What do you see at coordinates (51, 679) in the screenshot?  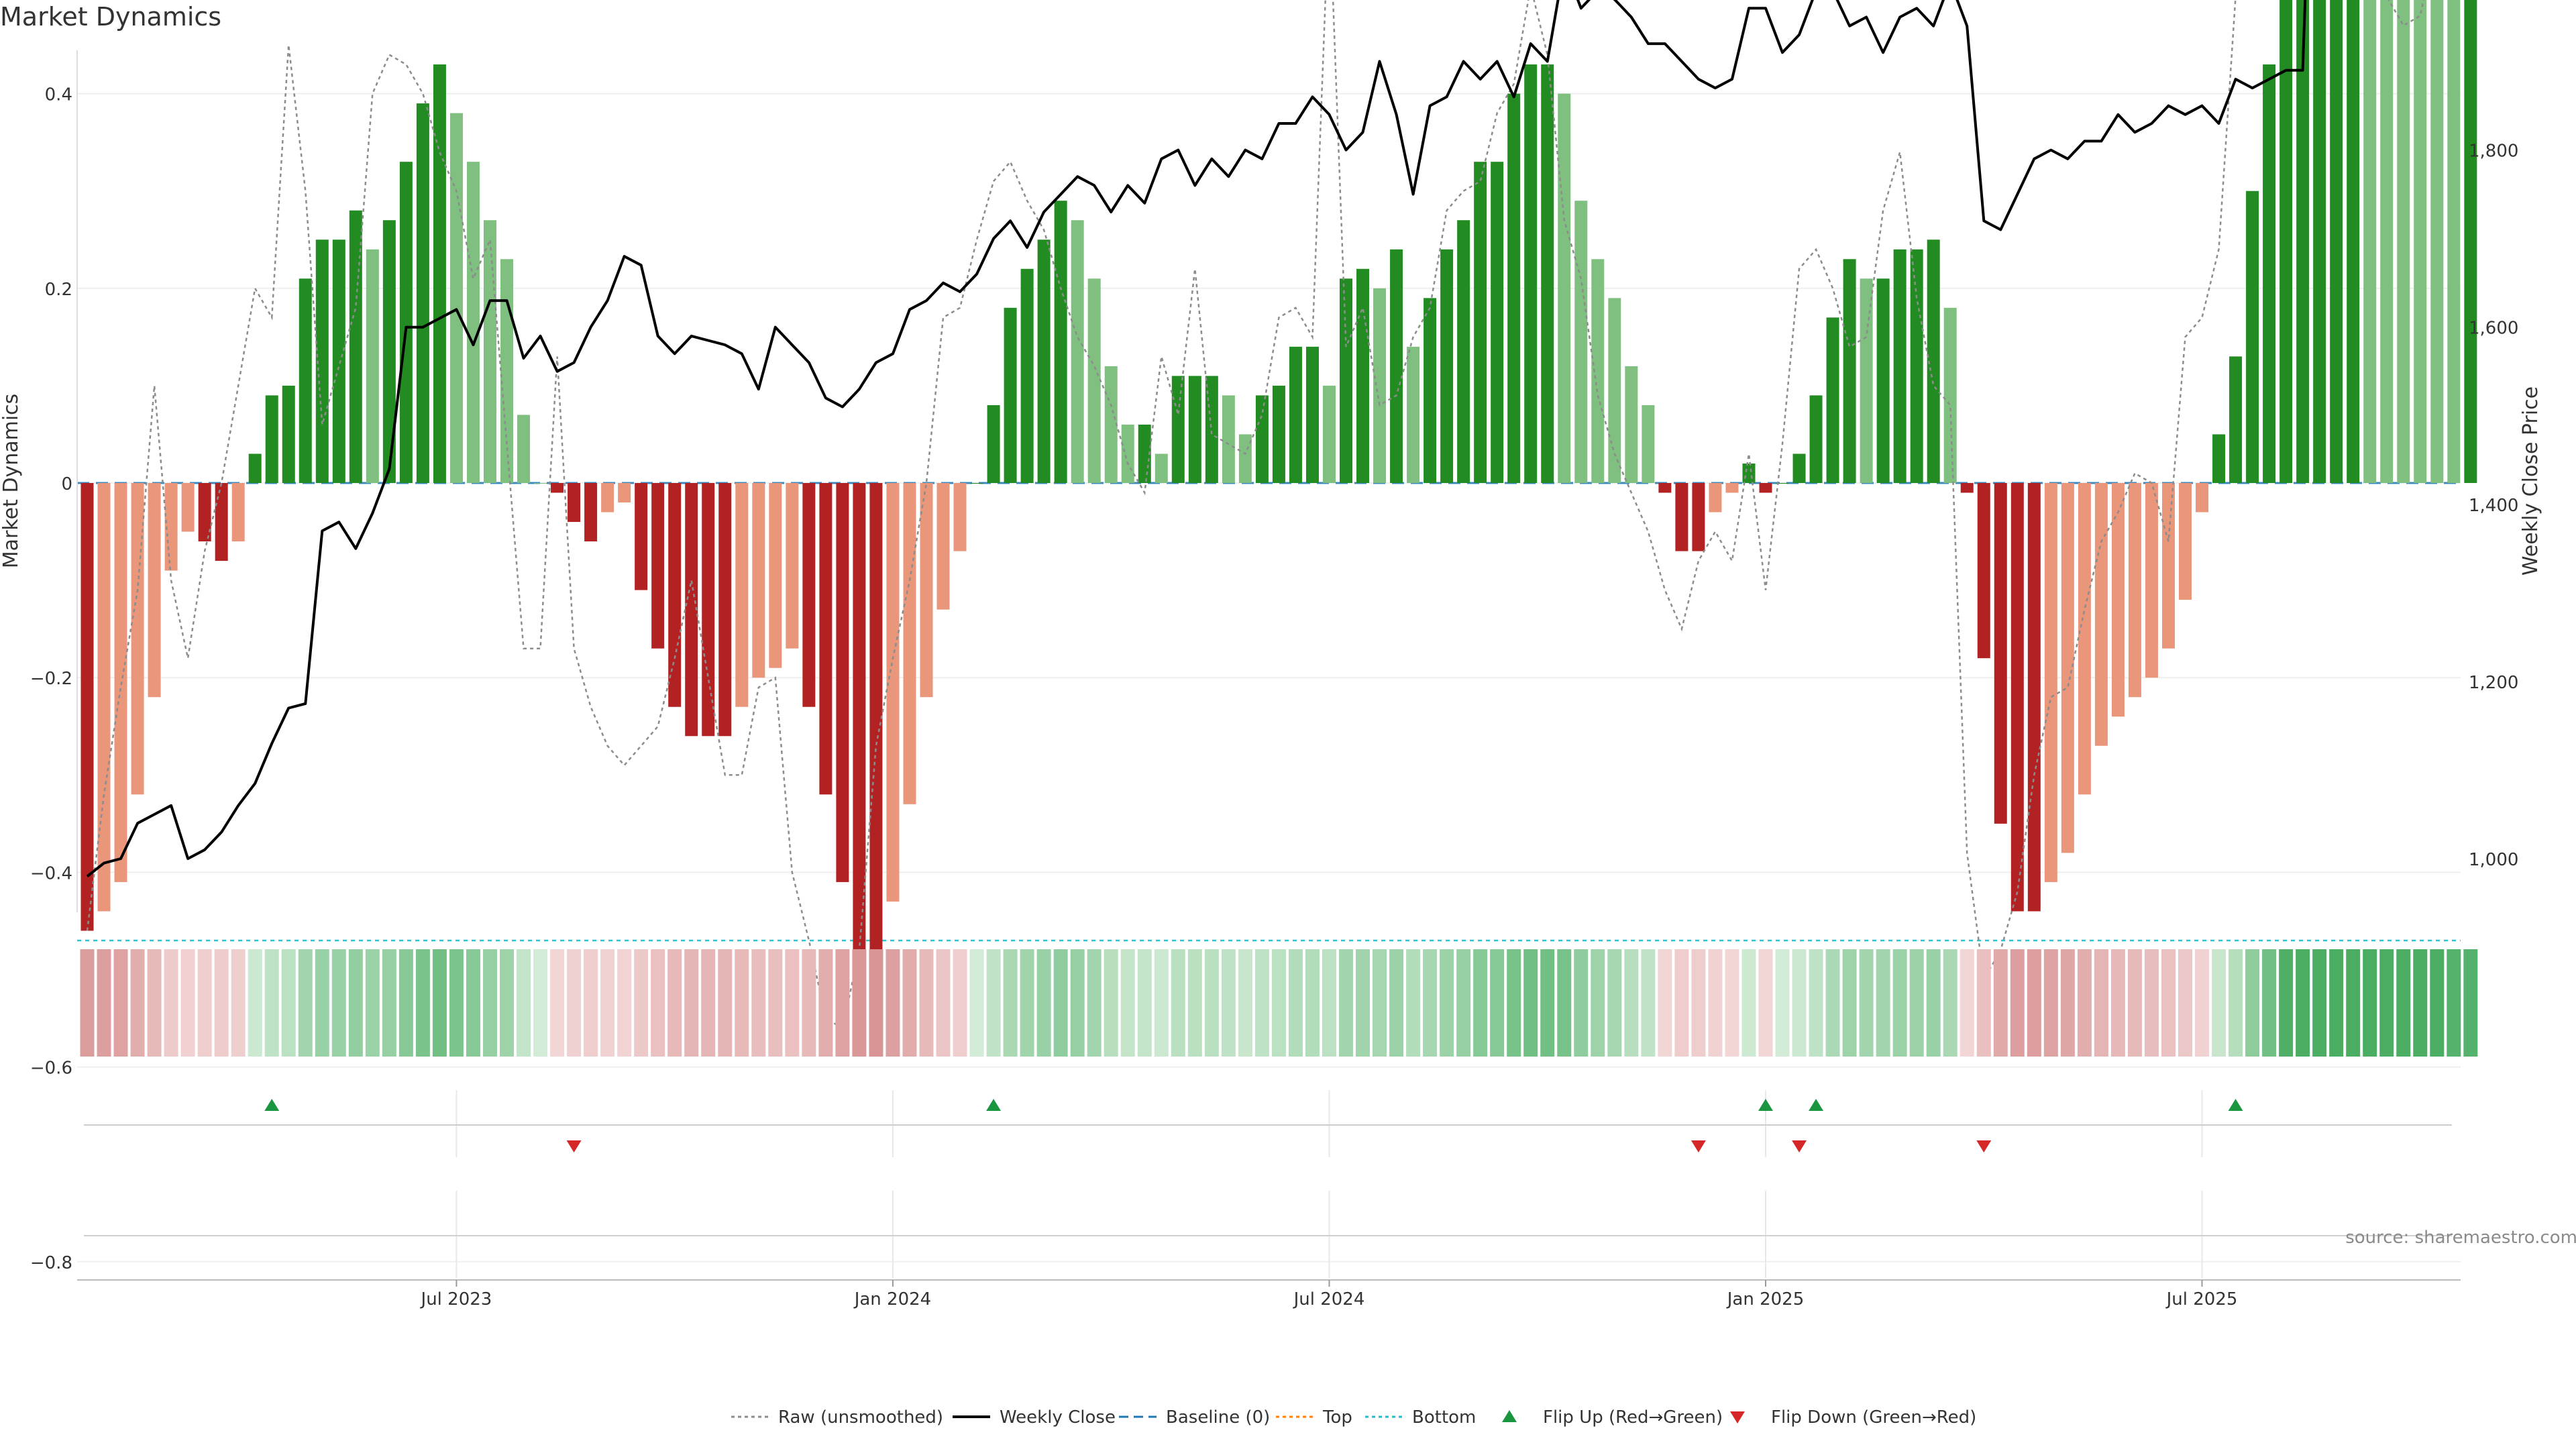 I see `y-tick-label: −0.2` at bounding box center [51, 679].